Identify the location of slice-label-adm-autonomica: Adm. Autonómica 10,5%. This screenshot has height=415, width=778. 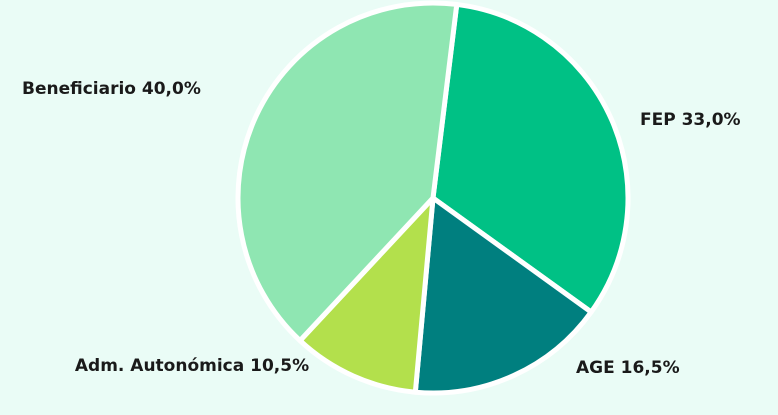
(192, 366).